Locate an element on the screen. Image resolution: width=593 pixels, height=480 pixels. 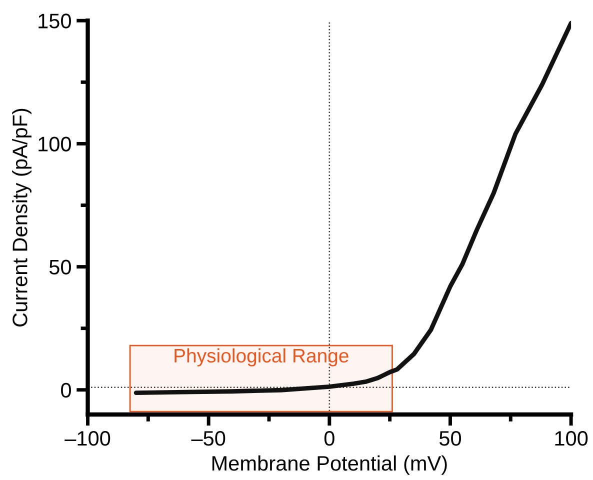
x-axis-title: Membrane Potential (mV) is located at coordinates (329, 465).